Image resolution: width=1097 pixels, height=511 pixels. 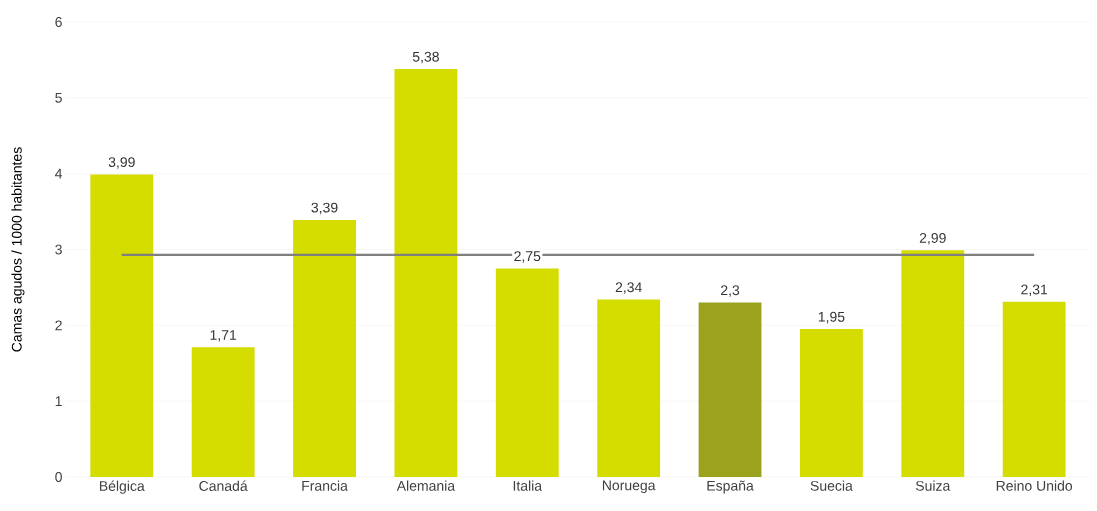 What do you see at coordinates (58, 249) in the screenshot?
I see `y-tick-label: 3` at bounding box center [58, 249].